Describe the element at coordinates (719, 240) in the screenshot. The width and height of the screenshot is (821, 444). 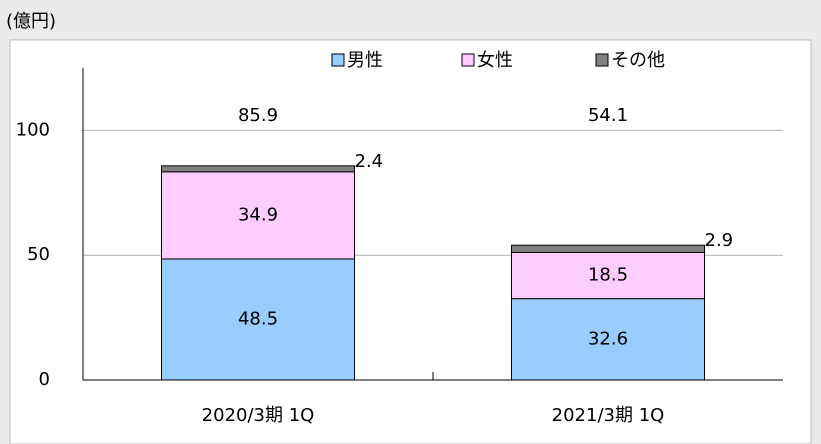
I see `data-label: 2.9` at that location.